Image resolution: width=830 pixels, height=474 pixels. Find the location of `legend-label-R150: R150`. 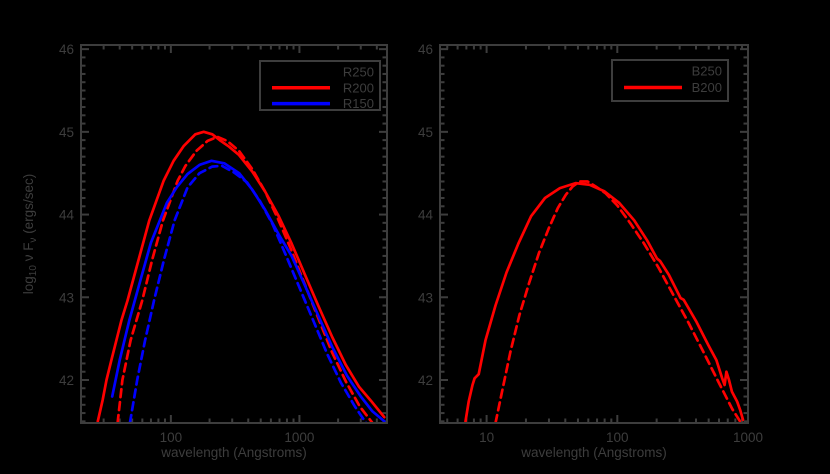

legend-label-R150: R150 is located at coordinates (358, 103).